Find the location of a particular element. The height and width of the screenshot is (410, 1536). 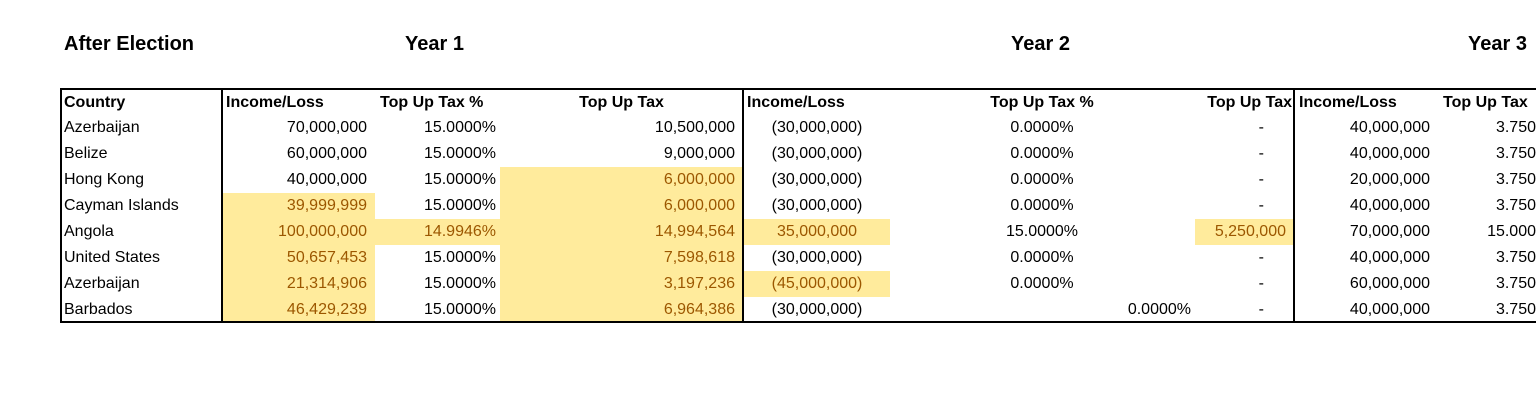

cell: 14,994,564 is located at coordinates (621, 232).